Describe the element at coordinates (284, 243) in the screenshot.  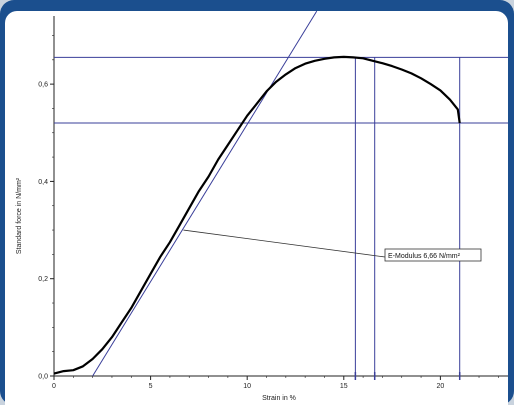
I see `annotation-leader` at that location.